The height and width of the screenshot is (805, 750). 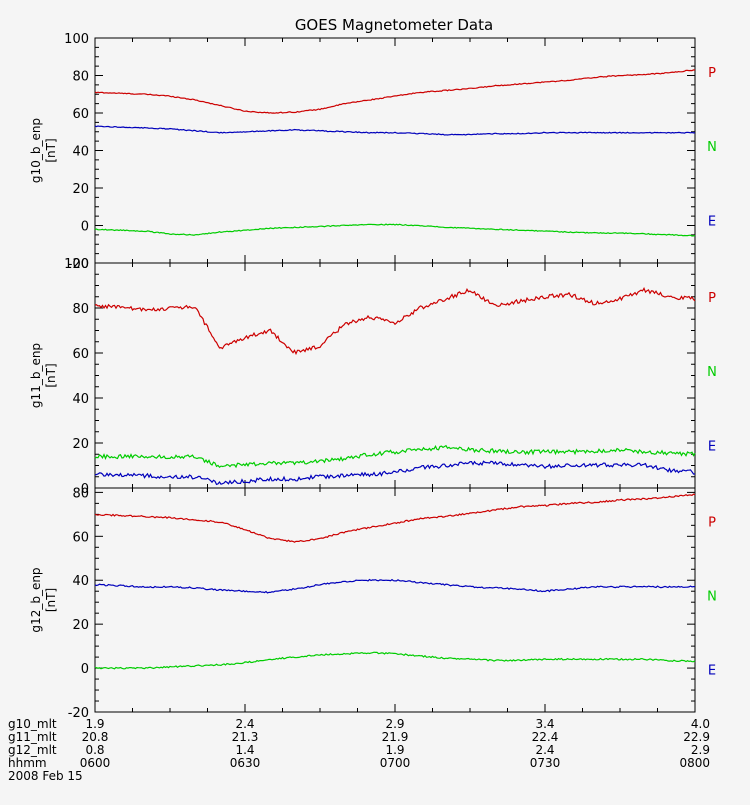 I want to click on y-axis-label: g12_b_enp, so click(x=36, y=599).